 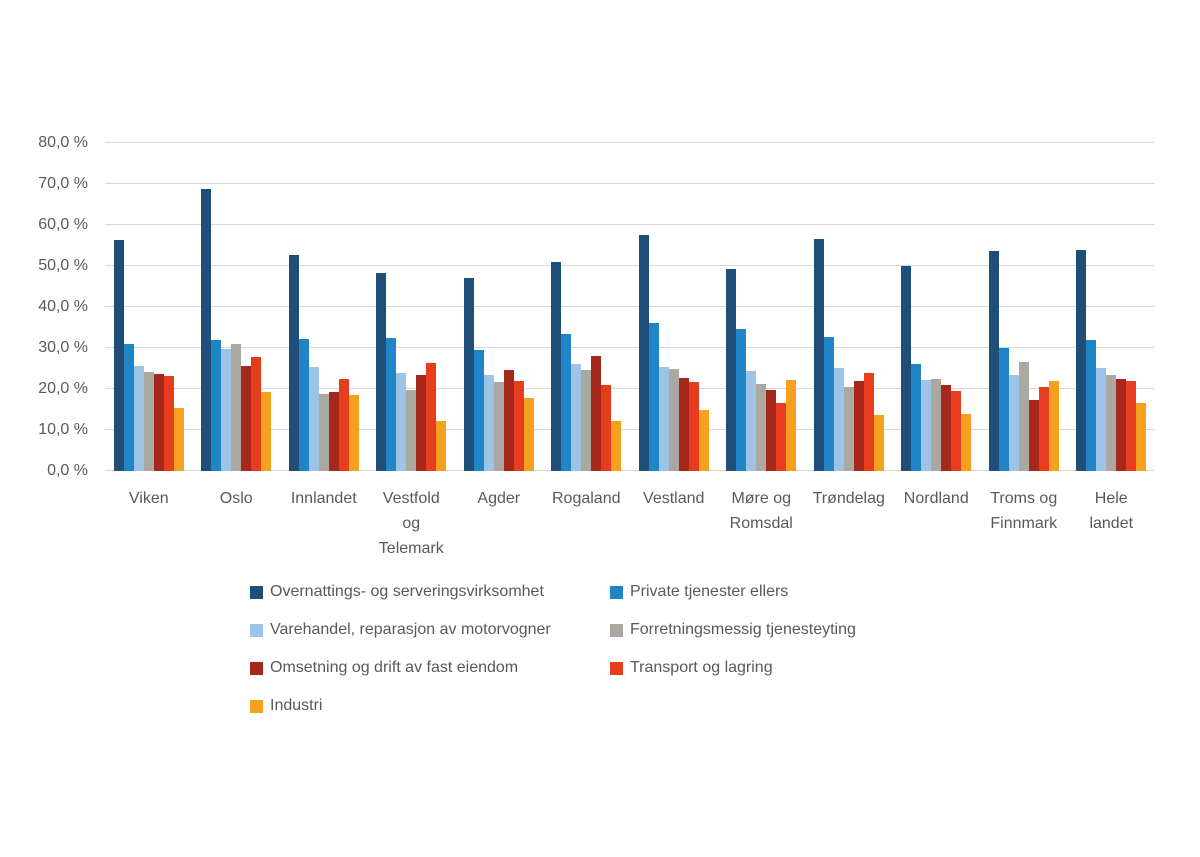 I want to click on x-tick-label-line: Troms og, so click(x=1024, y=498).